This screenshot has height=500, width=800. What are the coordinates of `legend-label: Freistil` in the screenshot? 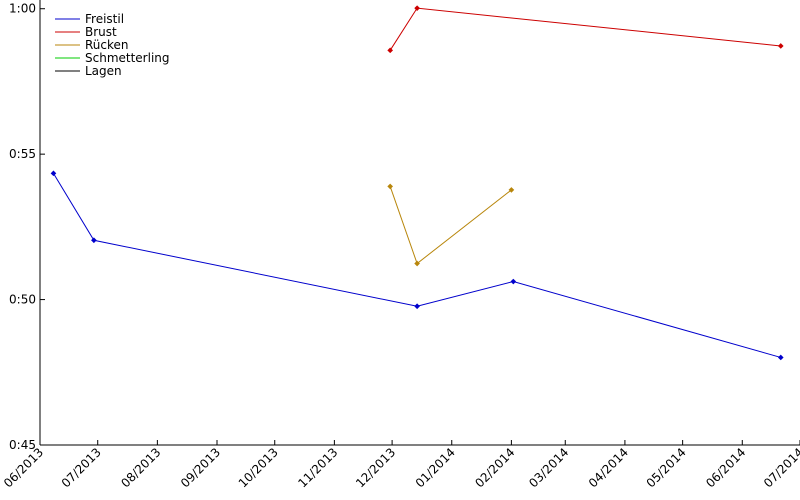 It's located at (104, 19).